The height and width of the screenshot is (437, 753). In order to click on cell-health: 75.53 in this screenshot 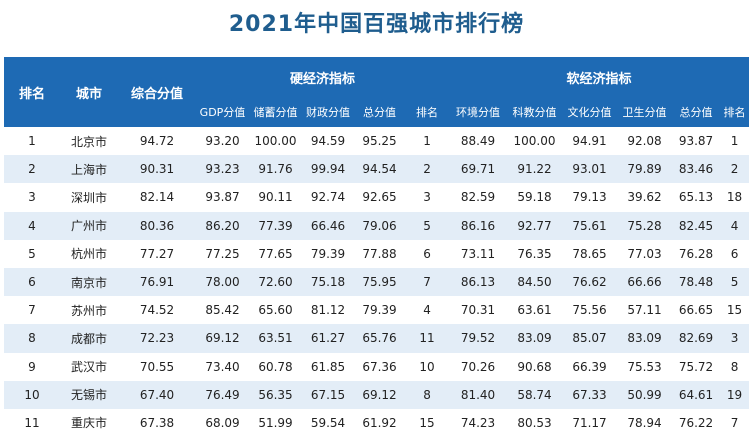, I will do `click(645, 366)`.